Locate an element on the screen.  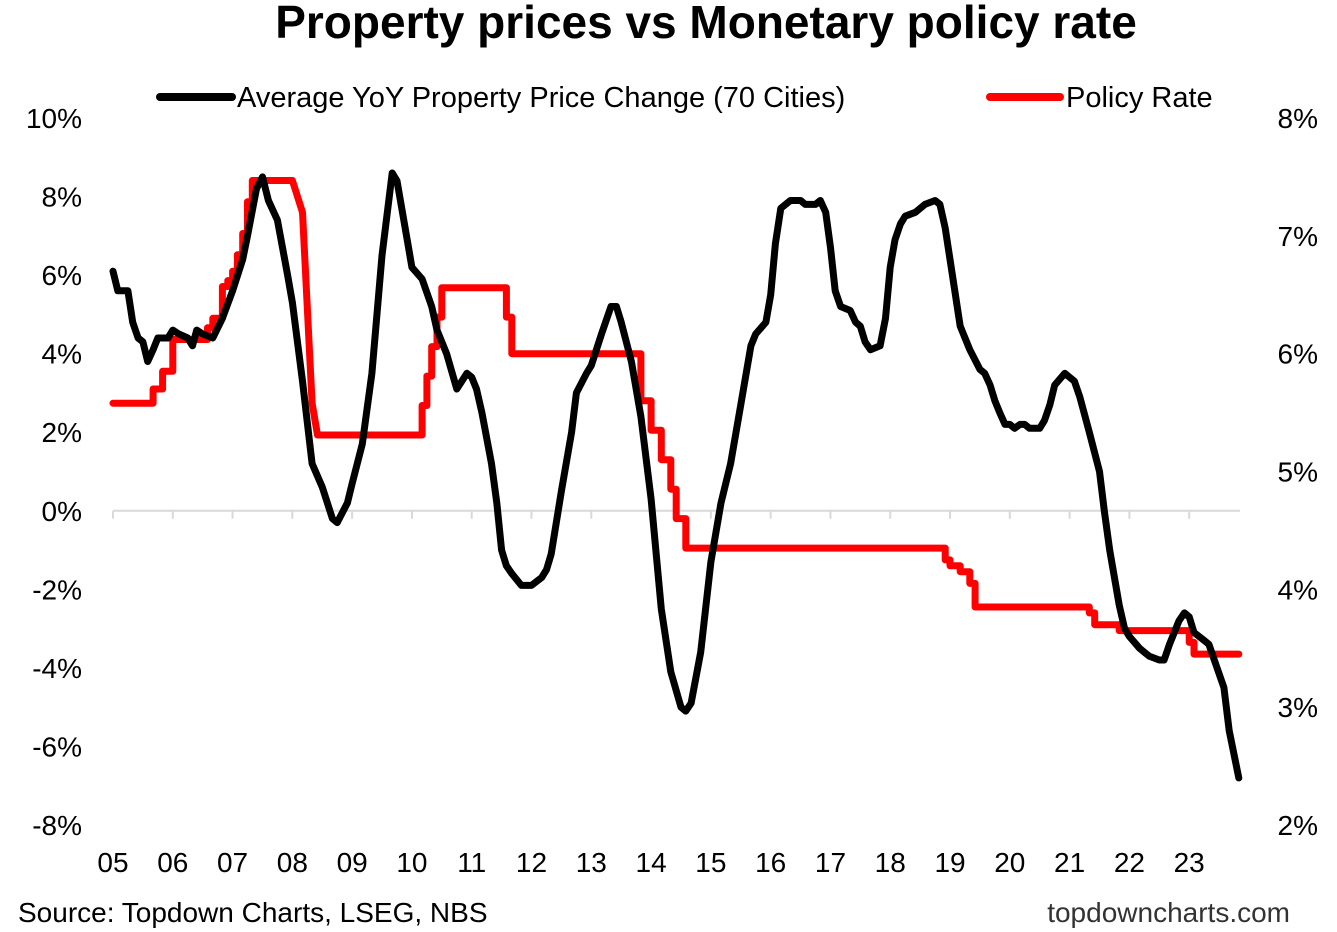
x-tick-label: 12 is located at coordinates (531, 862).